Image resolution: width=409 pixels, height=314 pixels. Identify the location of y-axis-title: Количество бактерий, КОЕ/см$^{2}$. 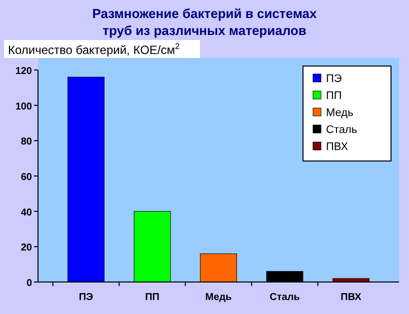
(94, 49).